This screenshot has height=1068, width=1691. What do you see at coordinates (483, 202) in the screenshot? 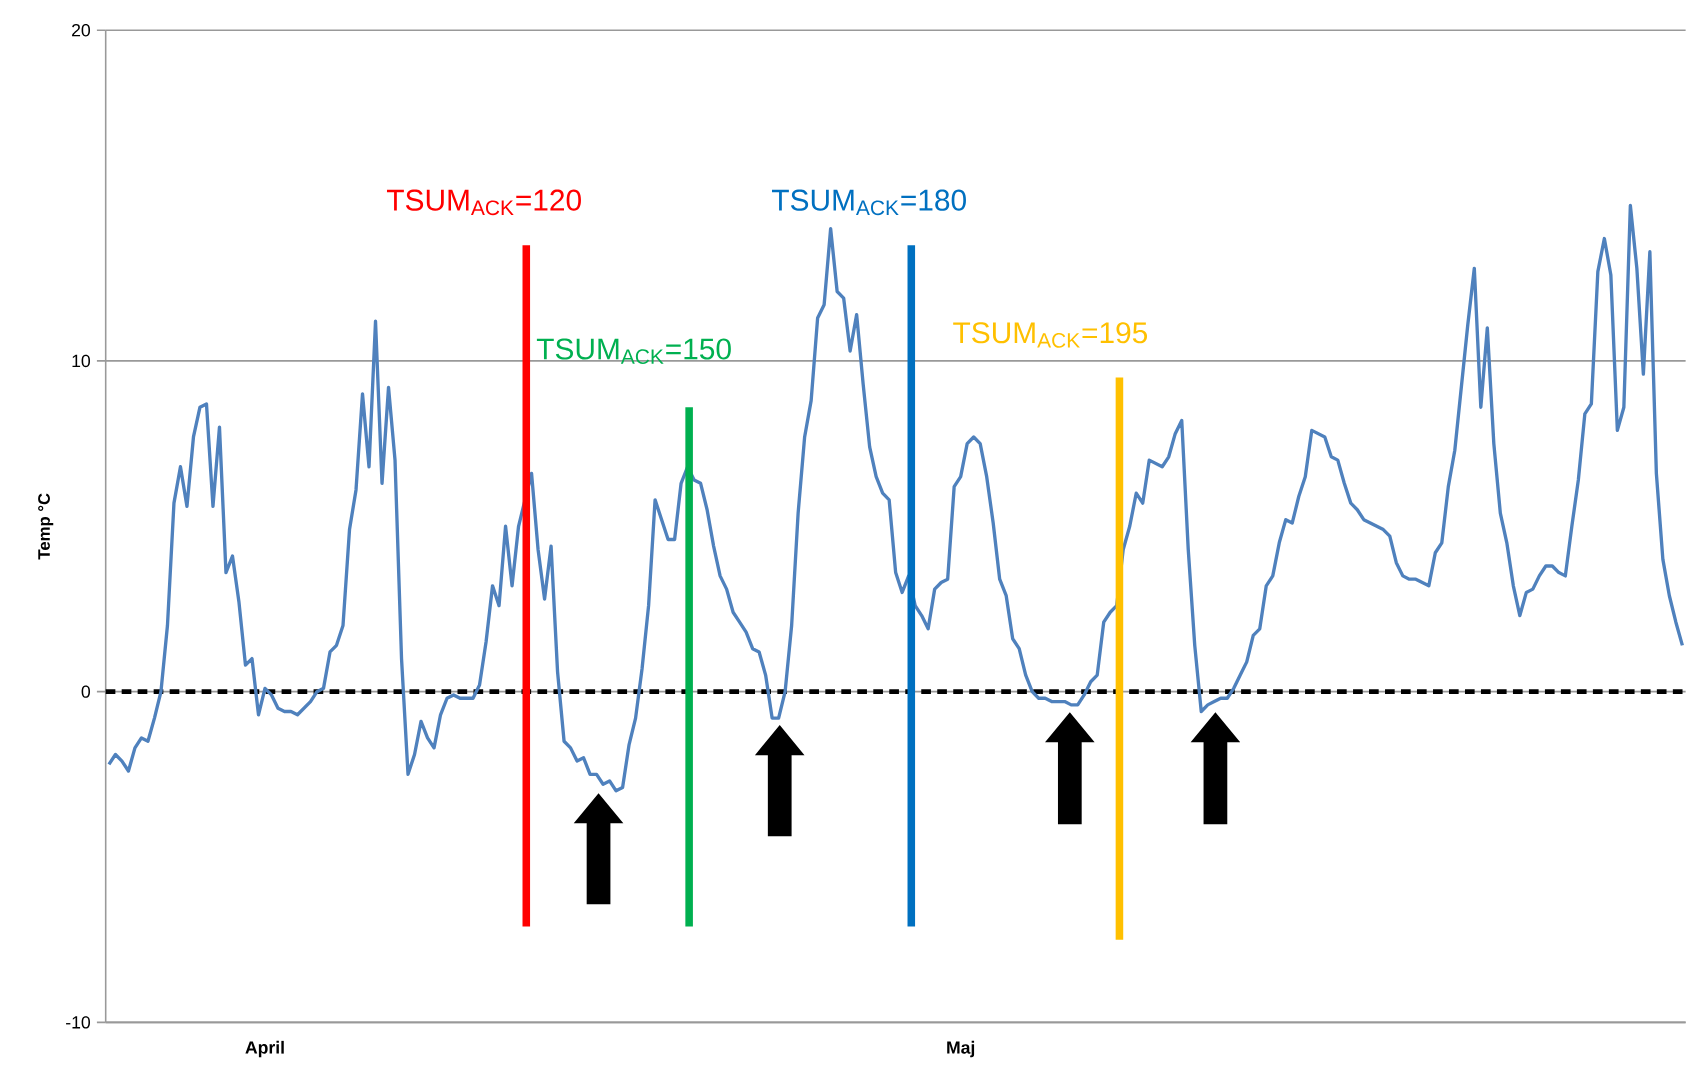
I see `annotation: TSUM$_{ACK}$=120` at bounding box center [483, 202].